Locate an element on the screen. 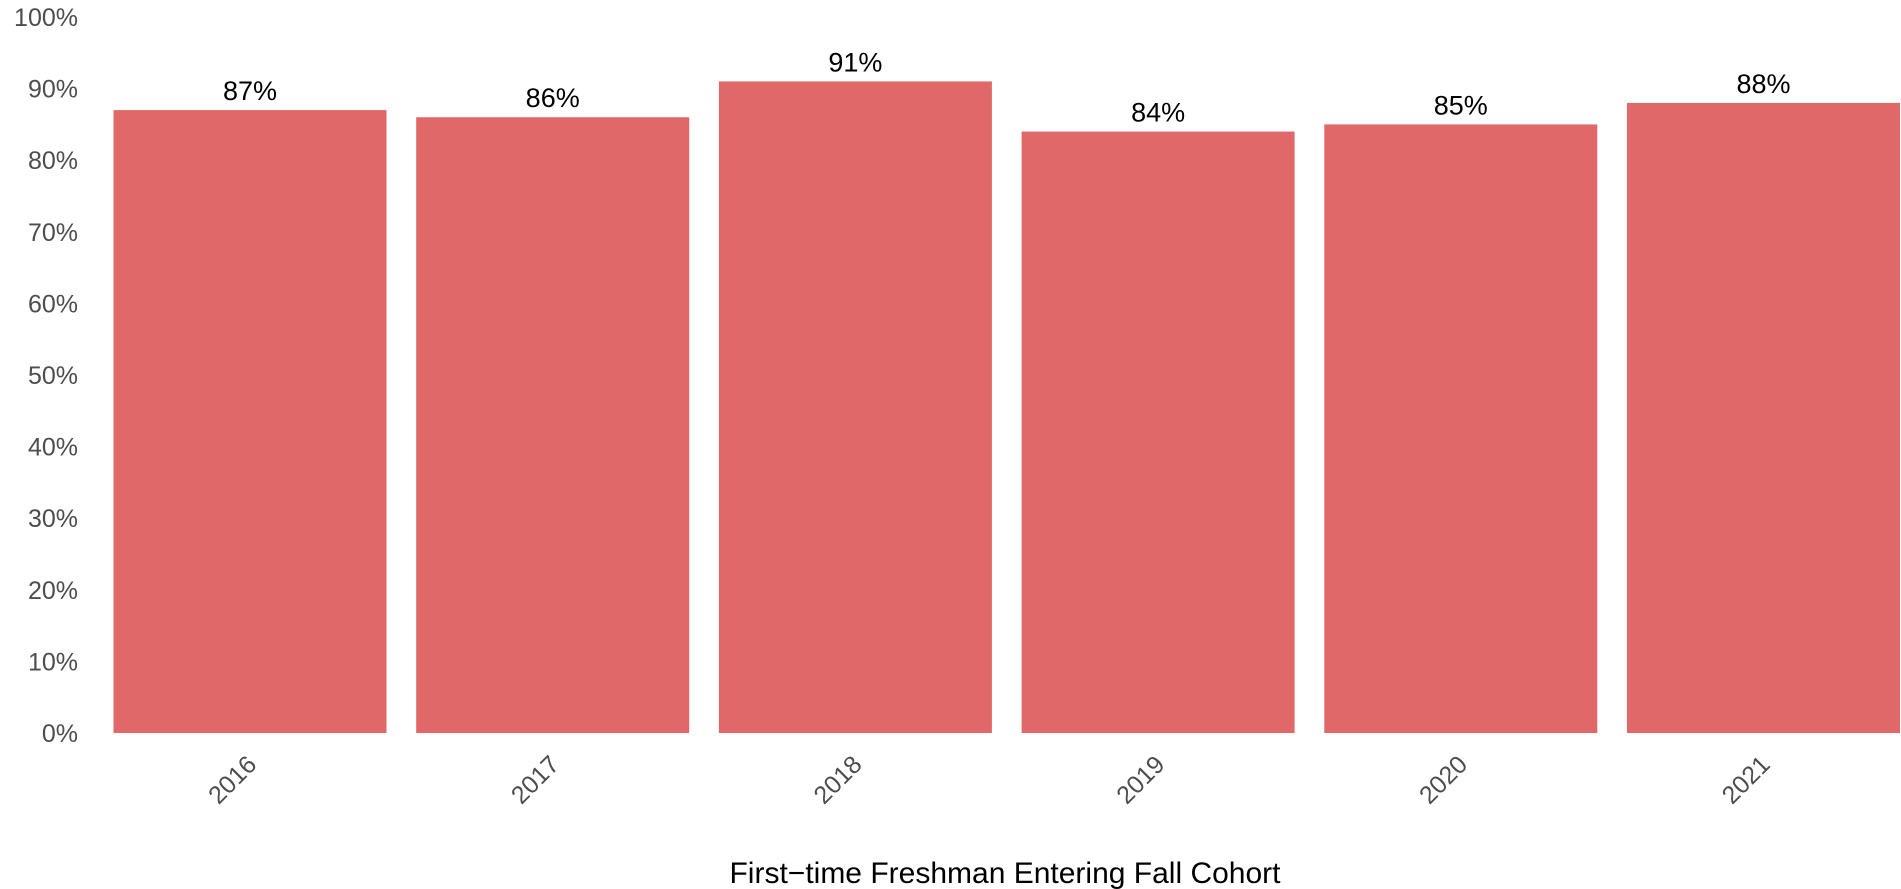 The image size is (1901, 889). y-tick-label: 40% is located at coordinates (53, 448).